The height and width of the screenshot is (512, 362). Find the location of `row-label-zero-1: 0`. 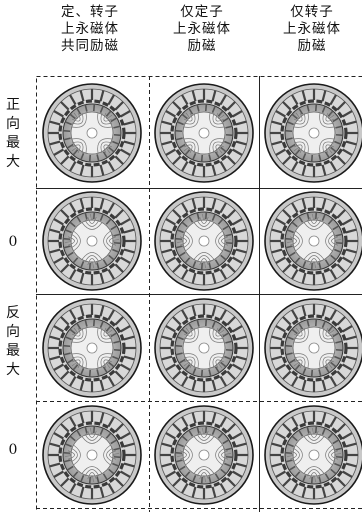

row-label-zero-1: 0 is located at coordinates (13, 242).